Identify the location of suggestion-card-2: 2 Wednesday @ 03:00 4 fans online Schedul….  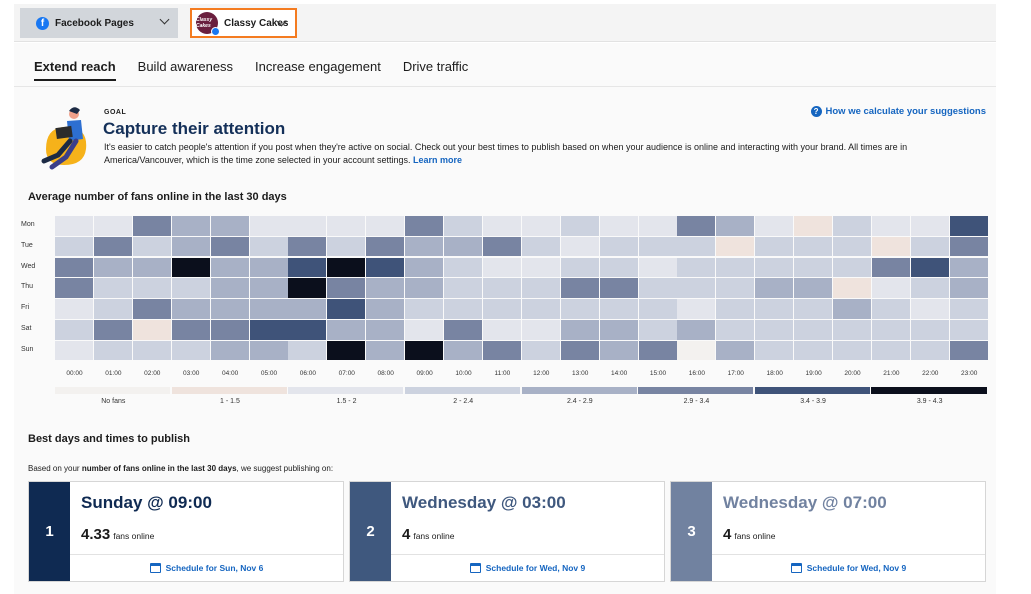
(507, 531).